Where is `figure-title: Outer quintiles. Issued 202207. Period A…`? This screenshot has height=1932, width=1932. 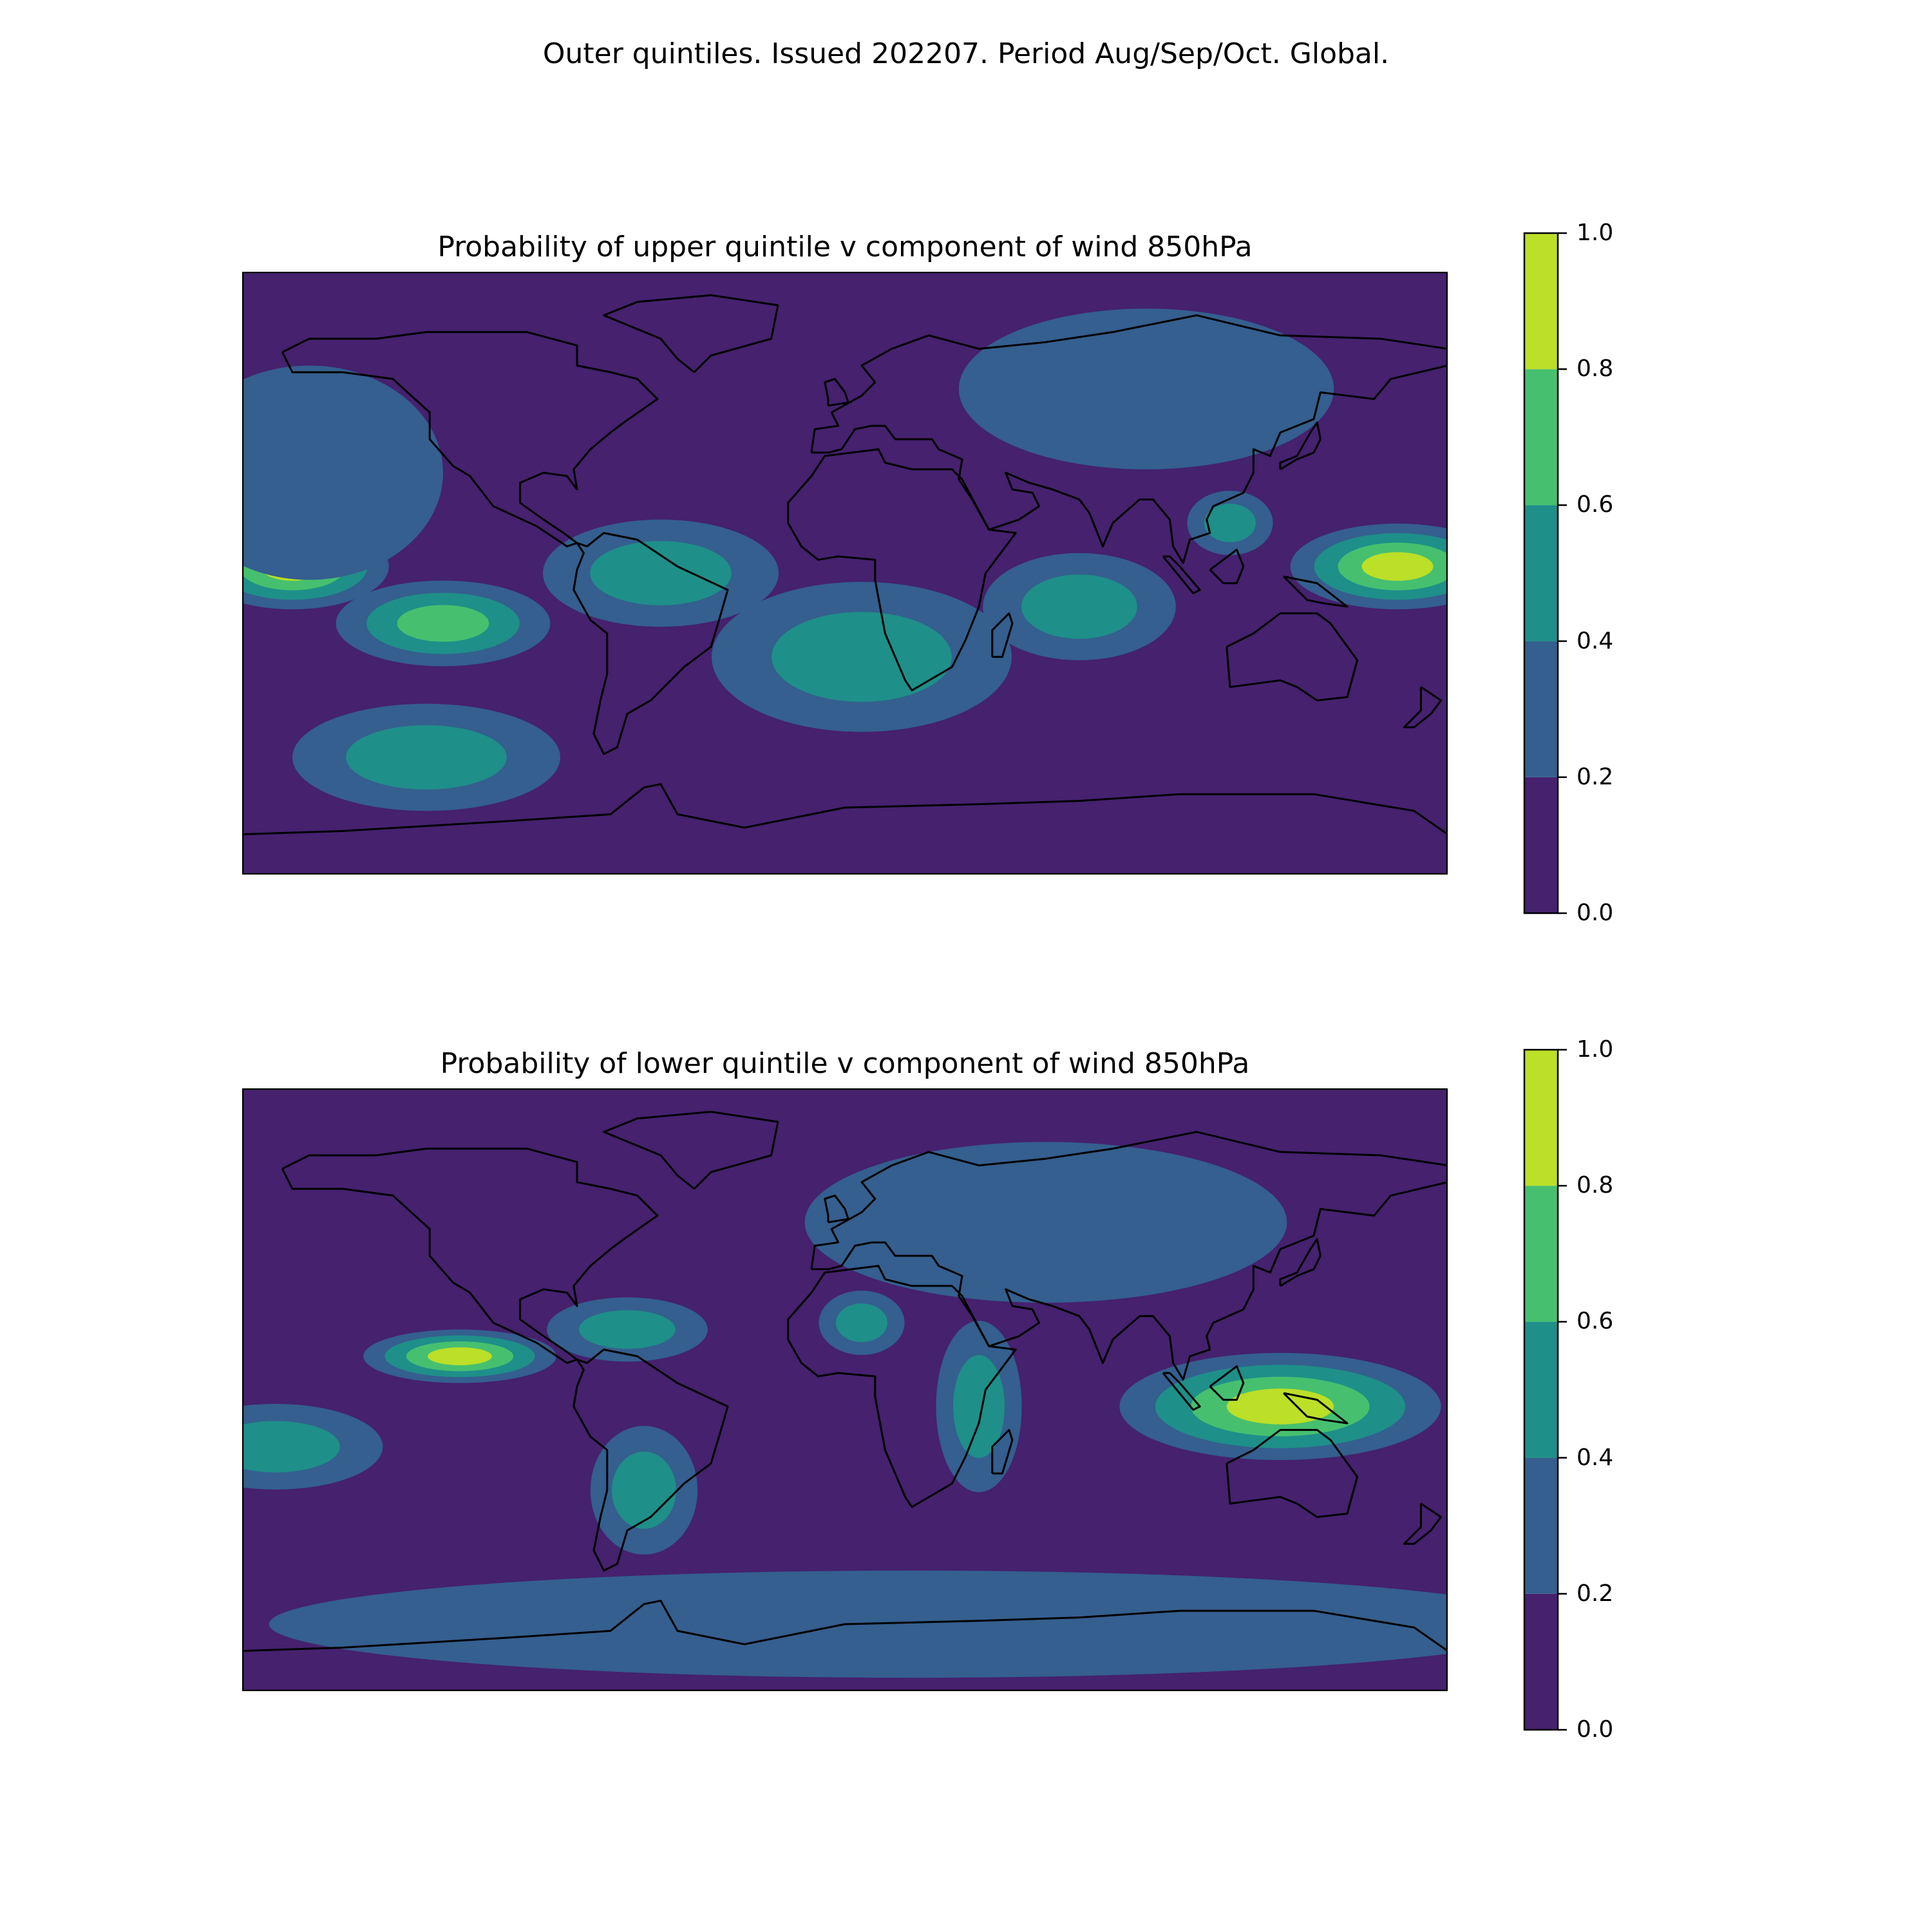 figure-title: Outer quintiles. Issued 202207. Period A… is located at coordinates (966, 54).